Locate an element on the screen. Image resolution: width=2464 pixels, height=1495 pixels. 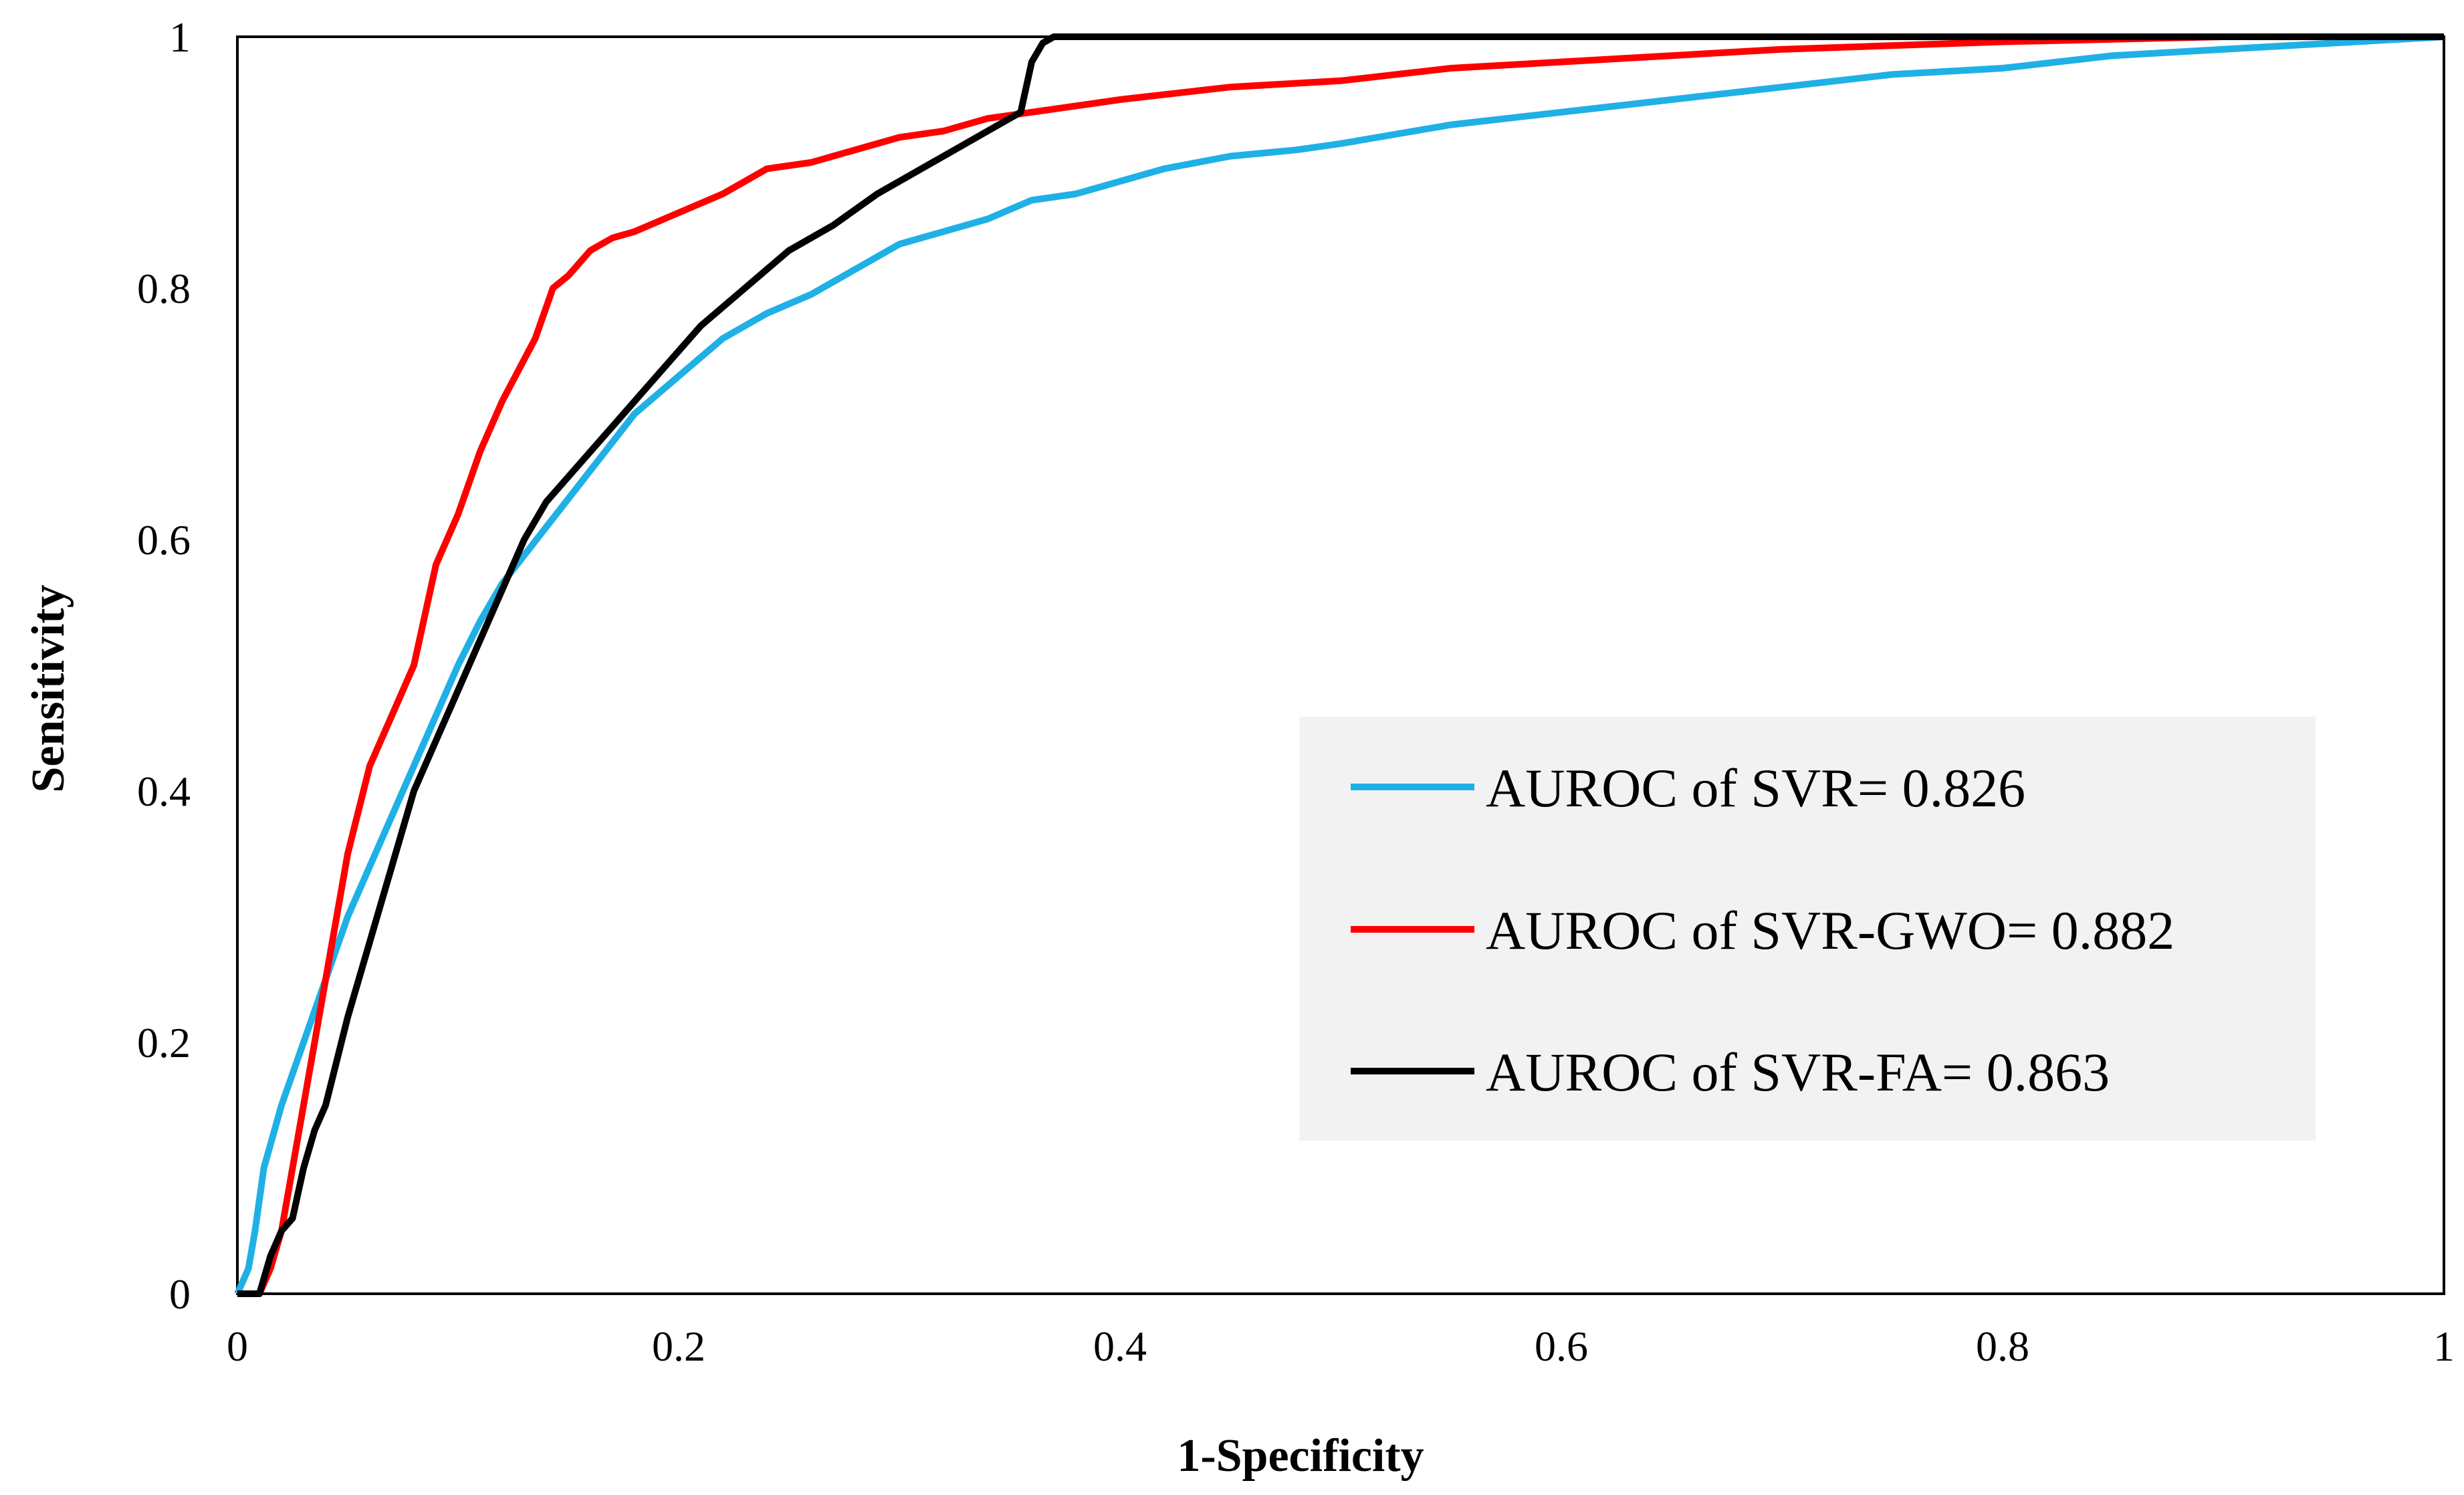
legend-label-svr-fa: AUROC of SVR-FA= 0.863 is located at coordinates (1798, 1072).